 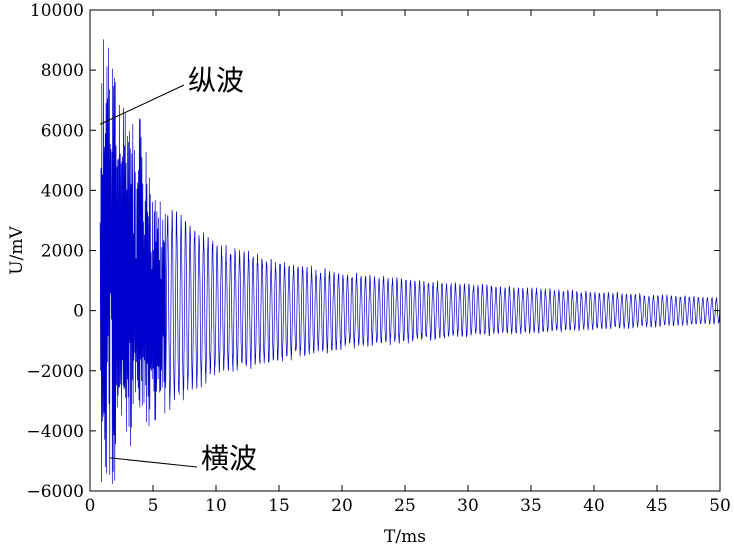 I want to click on y-axis-label: U/mV, so click(x=17, y=250).